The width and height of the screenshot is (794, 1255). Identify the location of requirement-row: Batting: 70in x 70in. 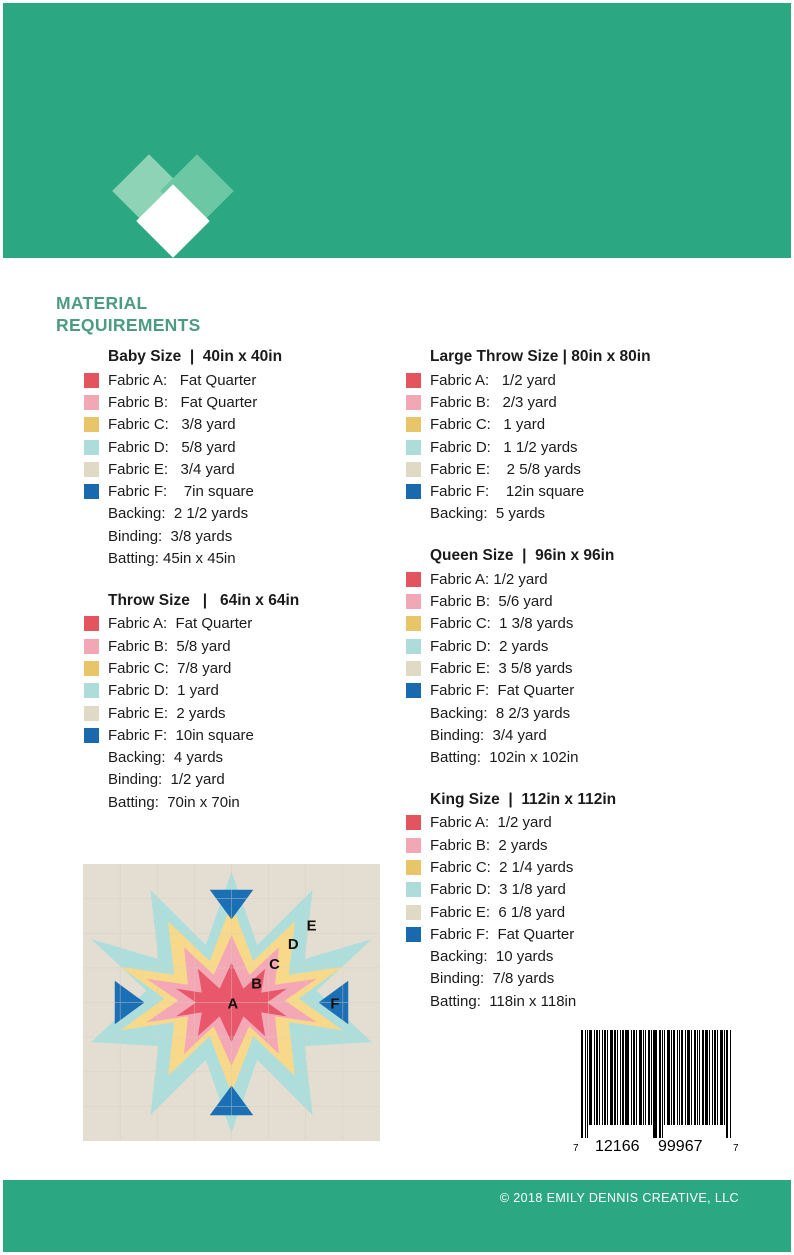
(254, 802).